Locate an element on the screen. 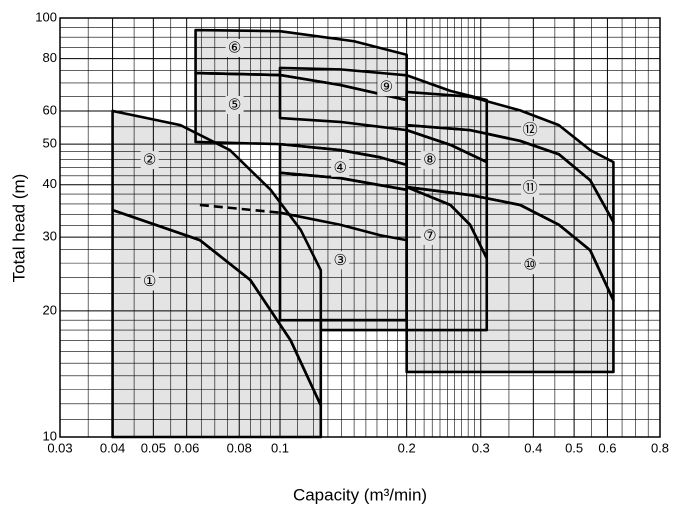  region-label: ⑥ is located at coordinates (234, 48).